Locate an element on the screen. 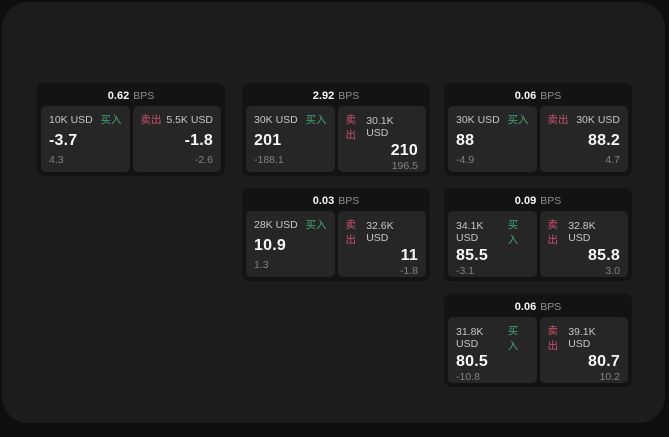 This screenshot has width=669, height=437. bps-value: 2.92 is located at coordinates (323, 96).